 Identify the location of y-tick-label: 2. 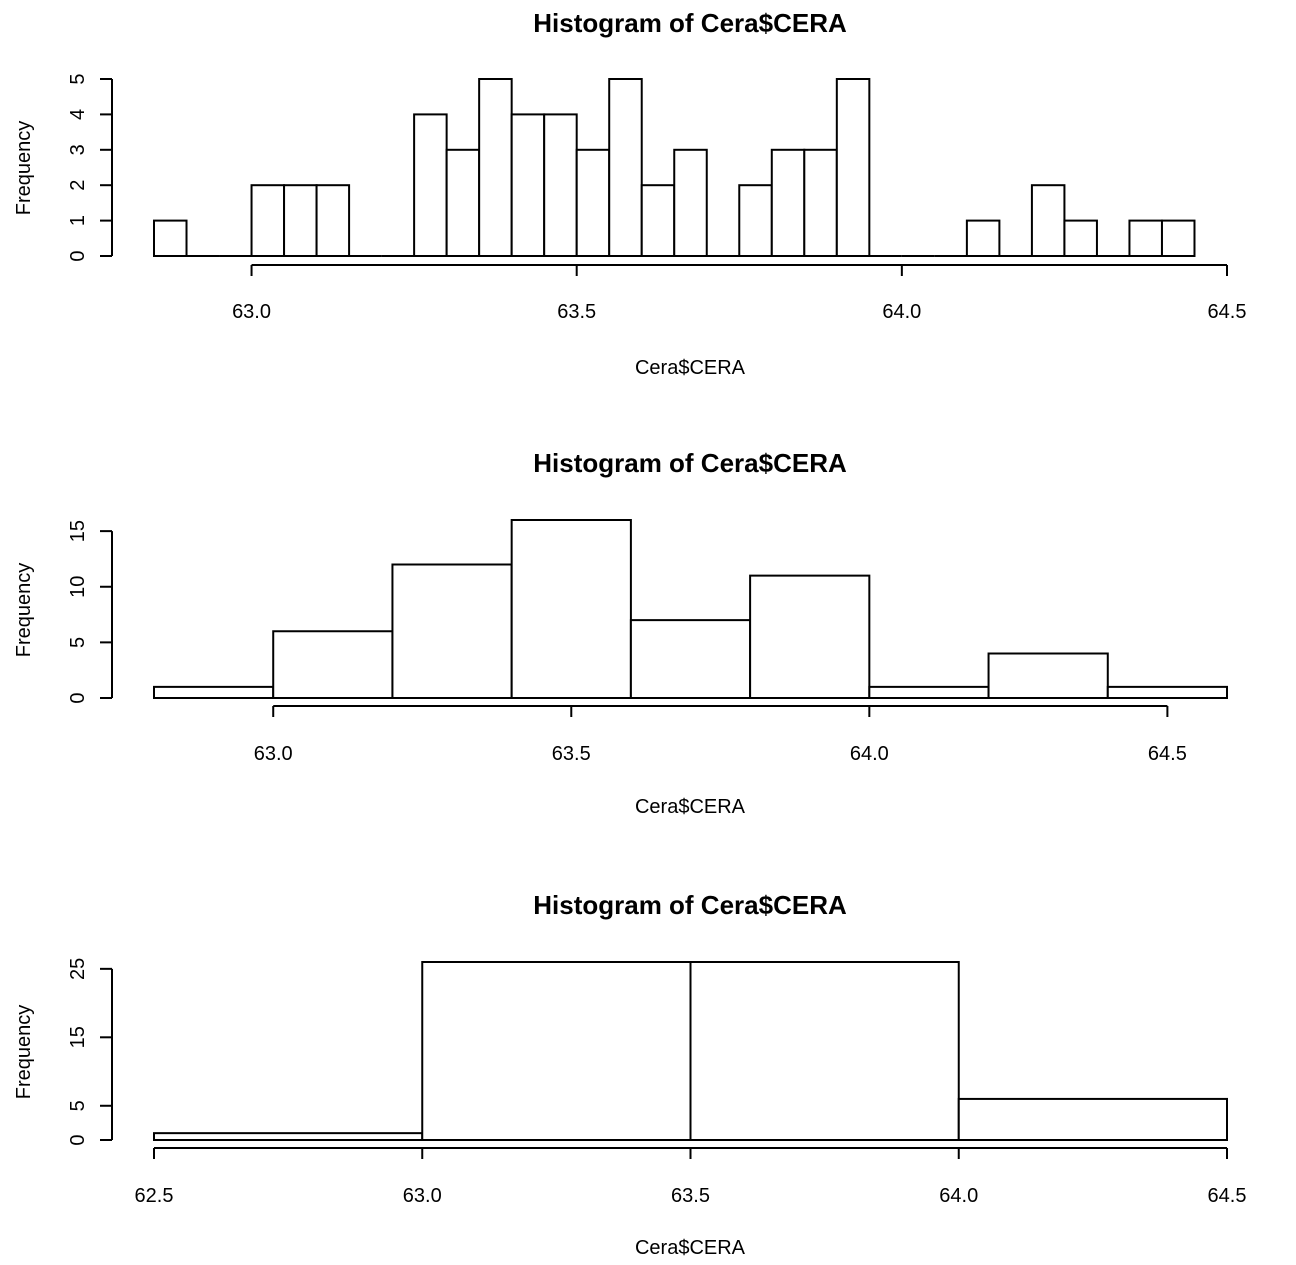
(78, 185).